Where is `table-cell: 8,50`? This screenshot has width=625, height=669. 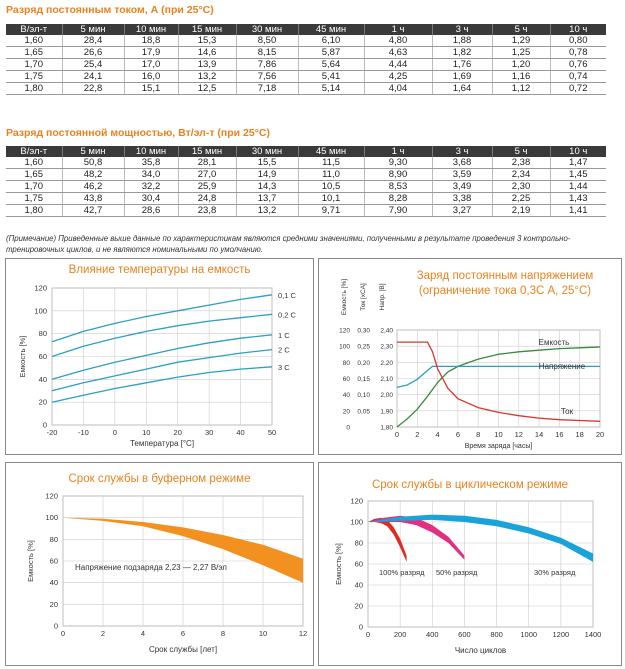 table-cell: 8,50 is located at coordinates (267, 41).